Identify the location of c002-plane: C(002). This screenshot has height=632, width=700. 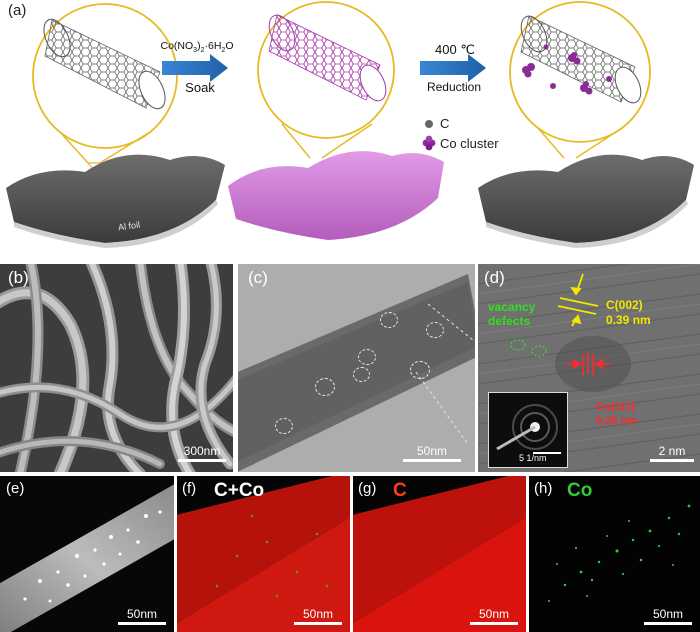
(624, 305).